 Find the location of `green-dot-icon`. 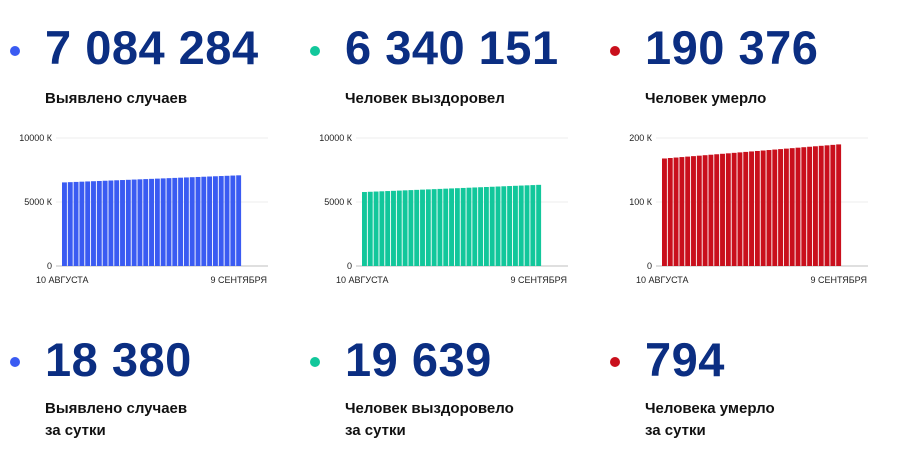

green-dot-icon is located at coordinates (315, 362).